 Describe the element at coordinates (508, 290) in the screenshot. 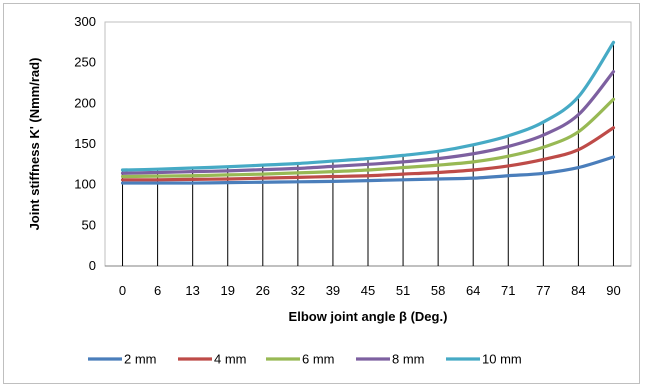

I see `x-tick-label: 71` at that location.